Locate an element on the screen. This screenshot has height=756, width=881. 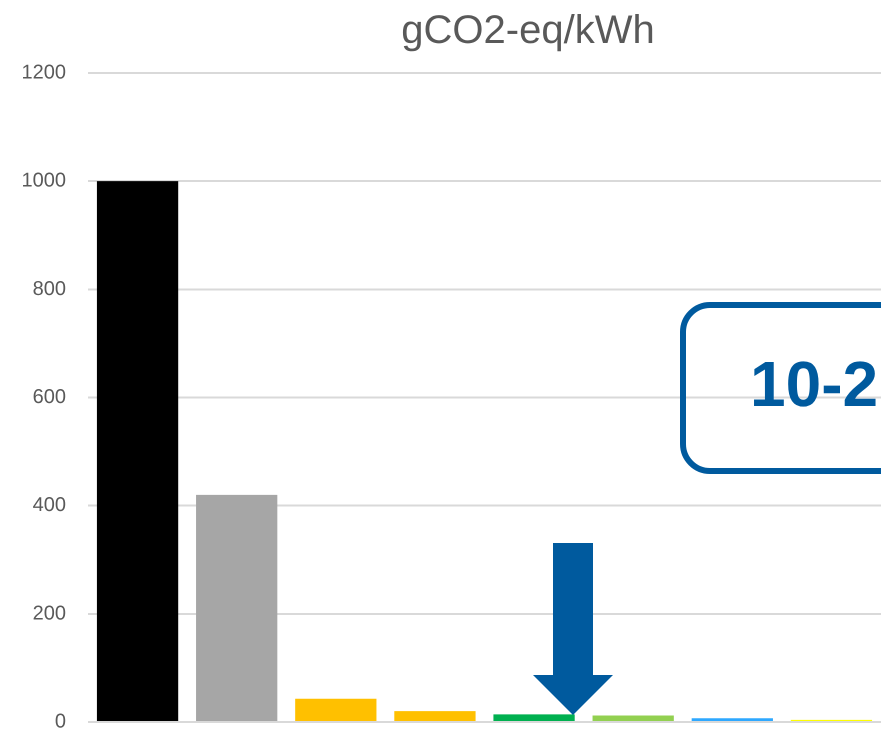
y-tick-label: 600 is located at coordinates (49, 397).